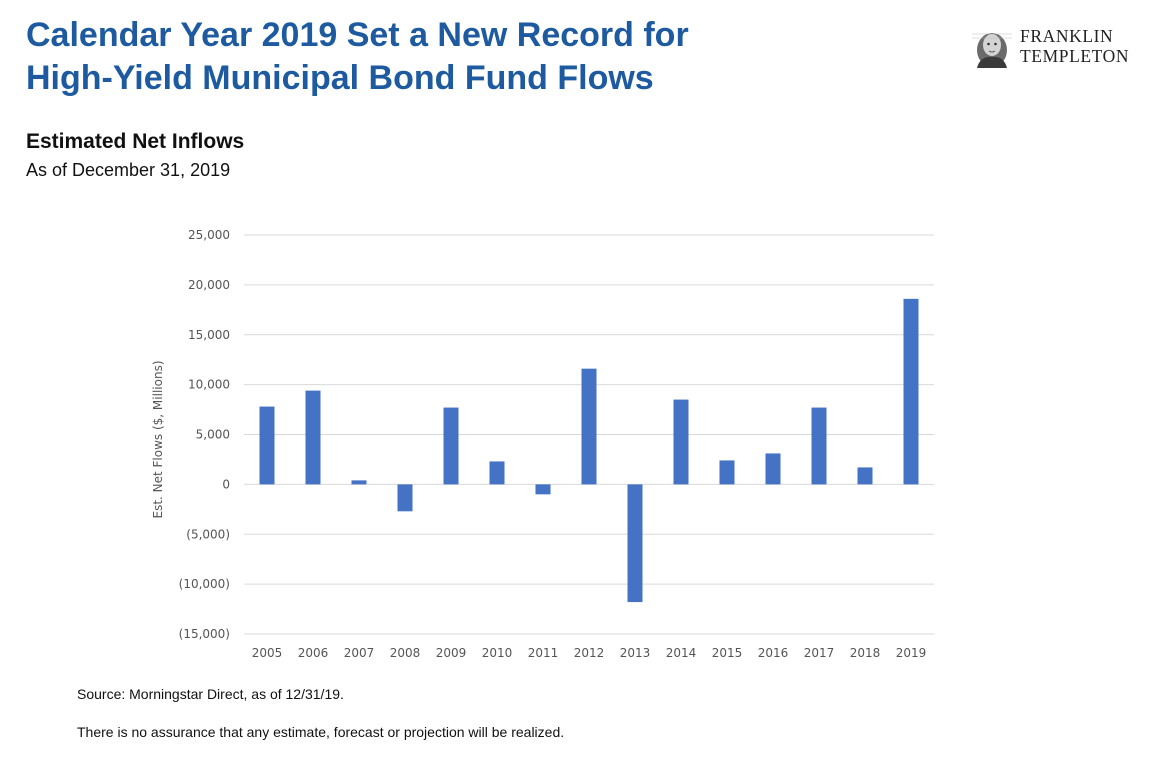 This screenshot has height=764, width=1173. What do you see at coordinates (773, 469) in the screenshot?
I see `bar-2016` at bounding box center [773, 469].